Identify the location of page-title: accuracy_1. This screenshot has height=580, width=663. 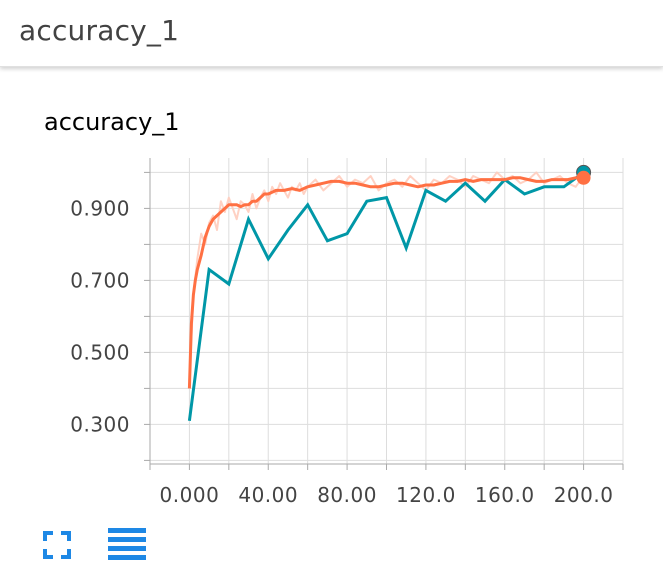
(99, 30).